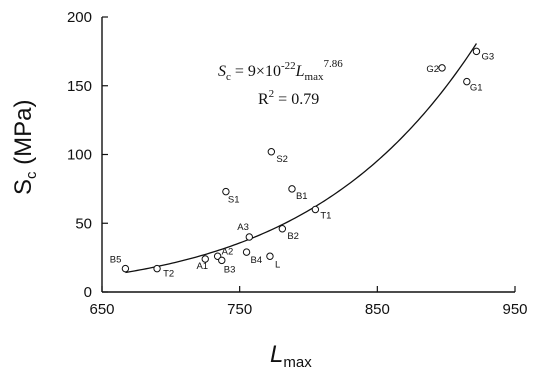 This screenshot has width=539, height=368. Describe the element at coordinates (101, 309) in the screenshot. I see `x-tick-label: 650` at that location.